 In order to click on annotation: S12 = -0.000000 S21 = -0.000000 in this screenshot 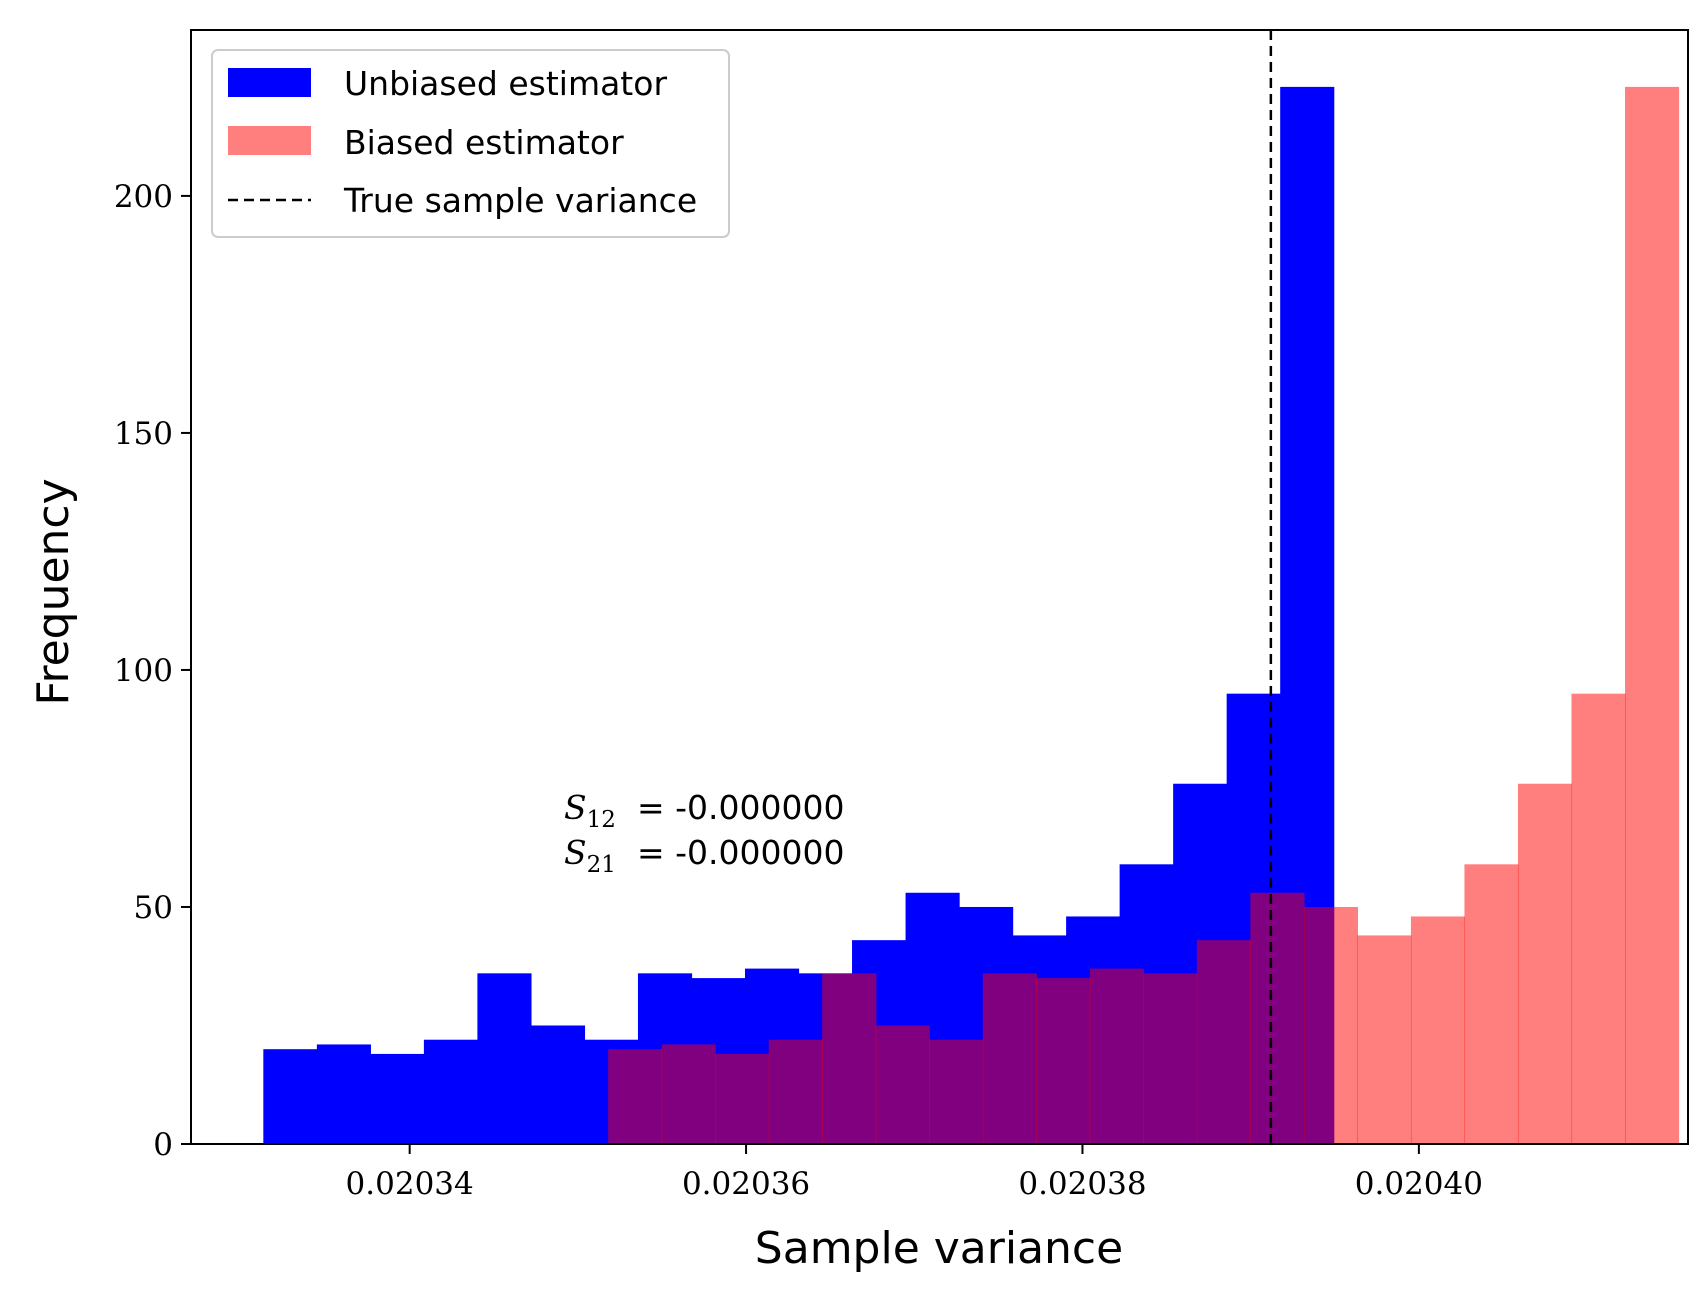, I will do `click(704, 833)`.